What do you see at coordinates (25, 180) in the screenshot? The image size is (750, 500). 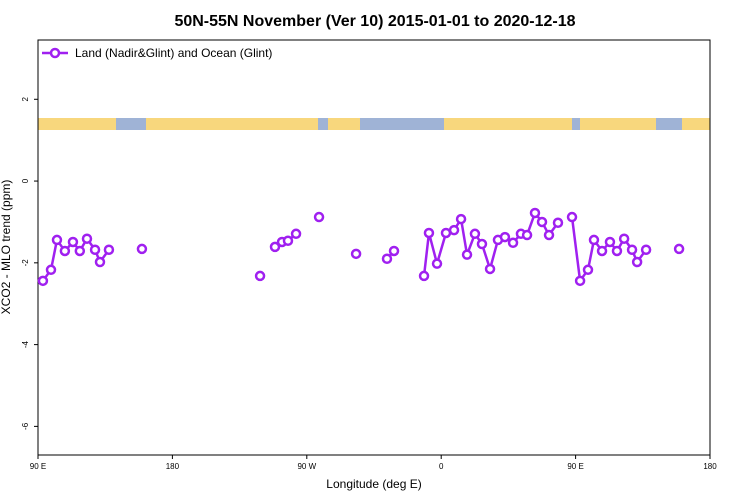 I see `y-tick-label: 0` at bounding box center [25, 180].